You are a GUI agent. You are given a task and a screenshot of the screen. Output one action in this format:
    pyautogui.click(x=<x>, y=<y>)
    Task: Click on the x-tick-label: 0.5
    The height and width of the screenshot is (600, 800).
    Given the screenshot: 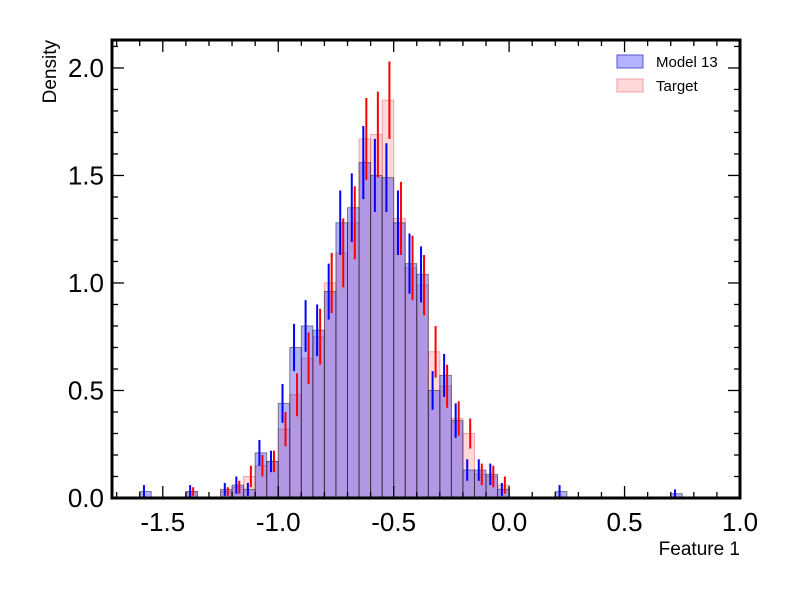 What is the action you would take?
    pyautogui.click(x=624, y=522)
    